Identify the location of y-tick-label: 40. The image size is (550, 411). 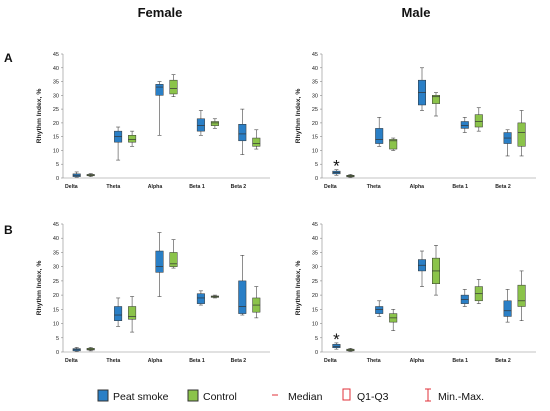
(315, 69).